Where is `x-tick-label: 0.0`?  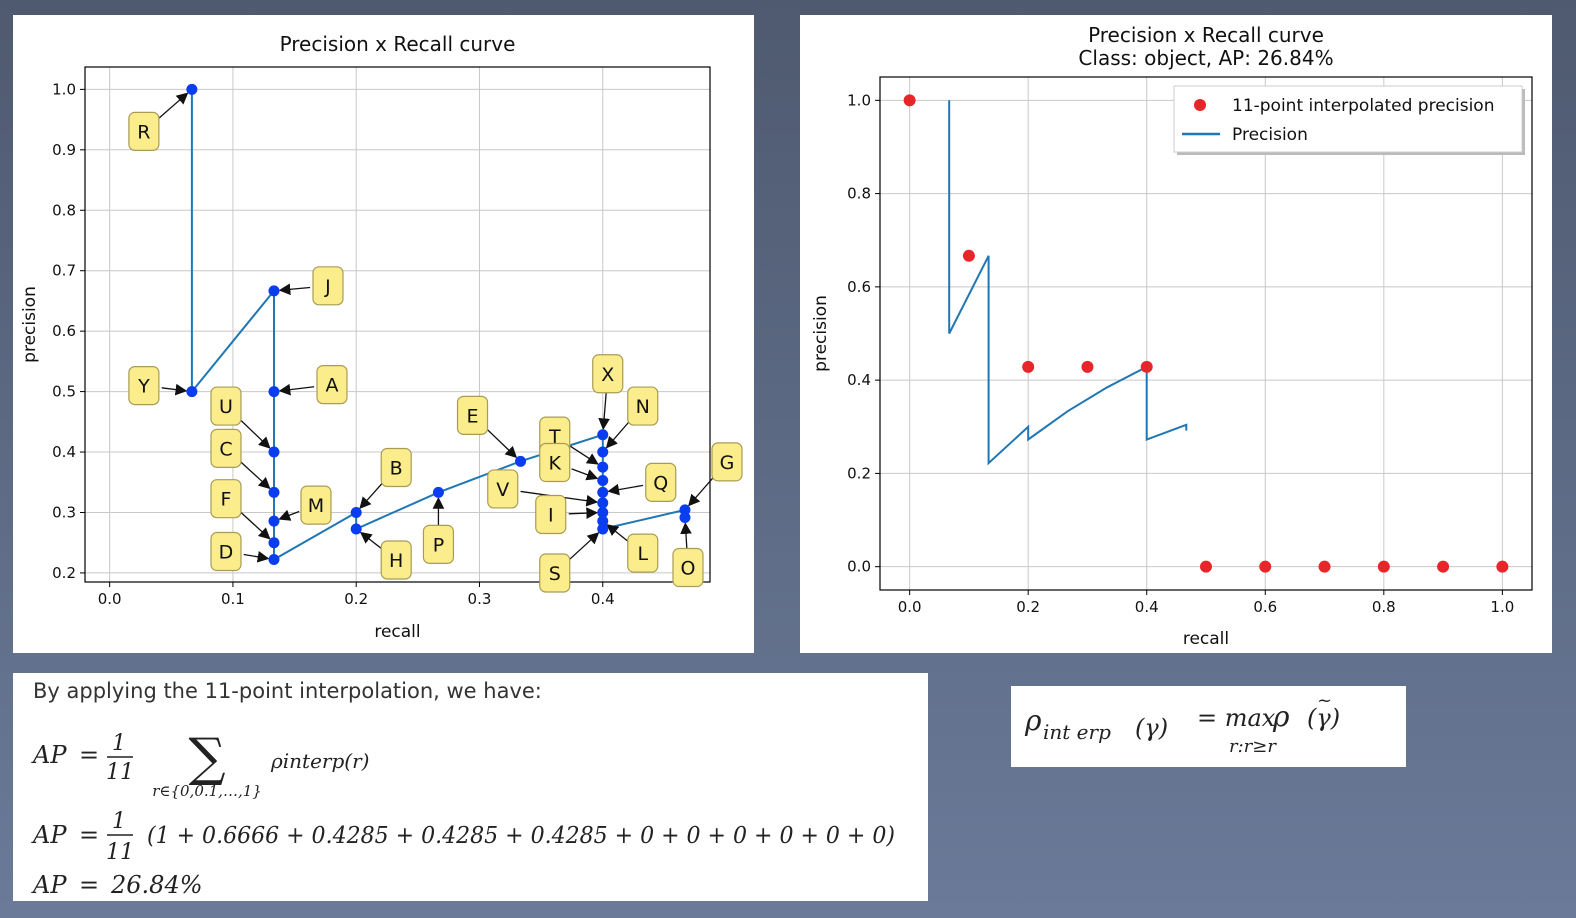
x-tick-label: 0.0 is located at coordinates (910, 607).